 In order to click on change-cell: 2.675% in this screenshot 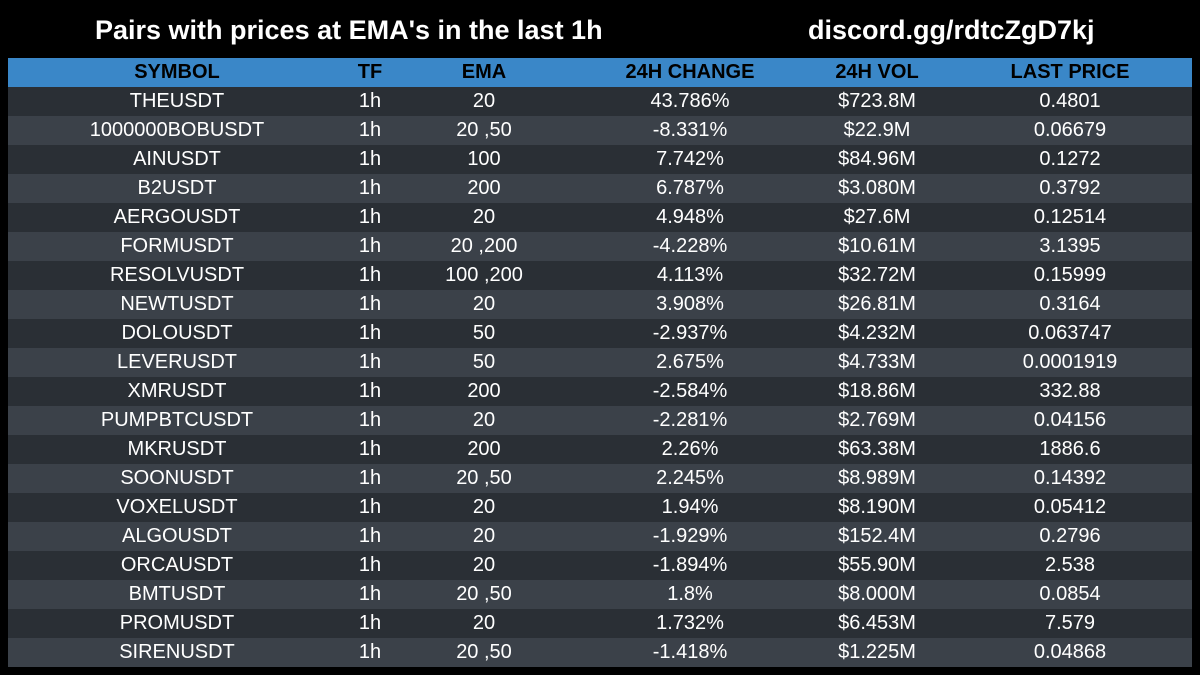, I will do `click(690, 362)`.